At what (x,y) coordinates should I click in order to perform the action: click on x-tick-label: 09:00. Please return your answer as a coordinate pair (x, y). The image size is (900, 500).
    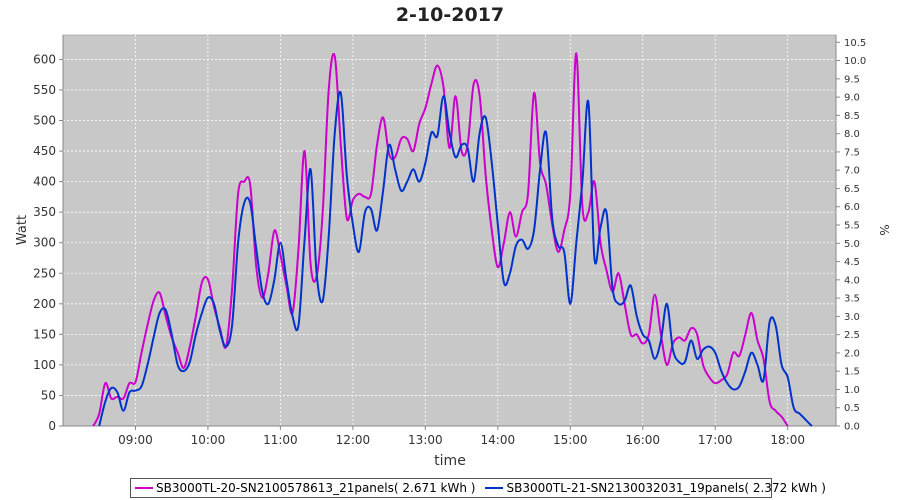
    Looking at the image, I should click on (135, 440).